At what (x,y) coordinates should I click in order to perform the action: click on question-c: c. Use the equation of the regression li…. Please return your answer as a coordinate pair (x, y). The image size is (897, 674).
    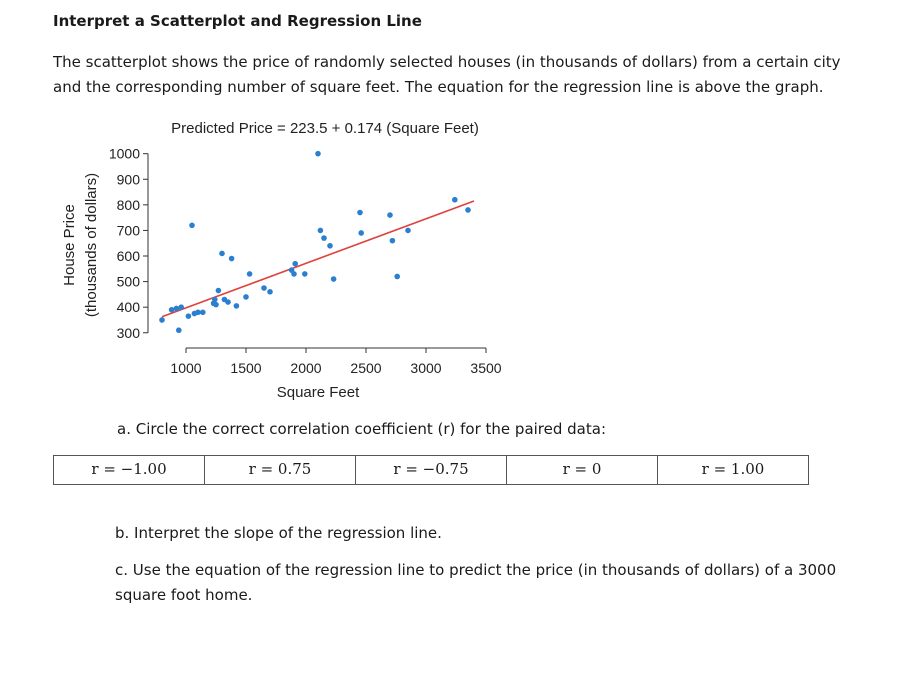
    Looking at the image, I should click on (476, 582).